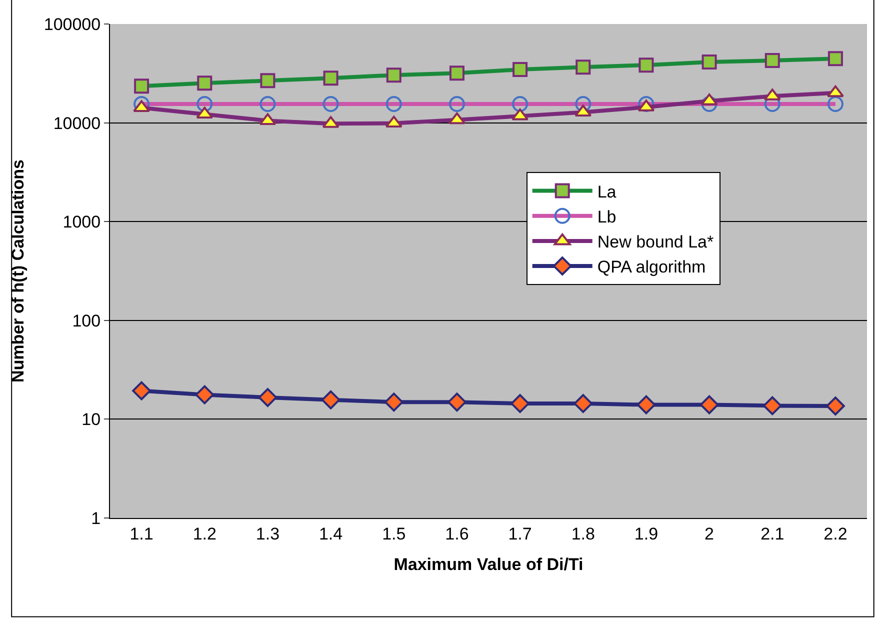 The width and height of the screenshot is (875, 626). What do you see at coordinates (330, 534) in the screenshot?
I see `x-tick-label: 1.4` at bounding box center [330, 534].